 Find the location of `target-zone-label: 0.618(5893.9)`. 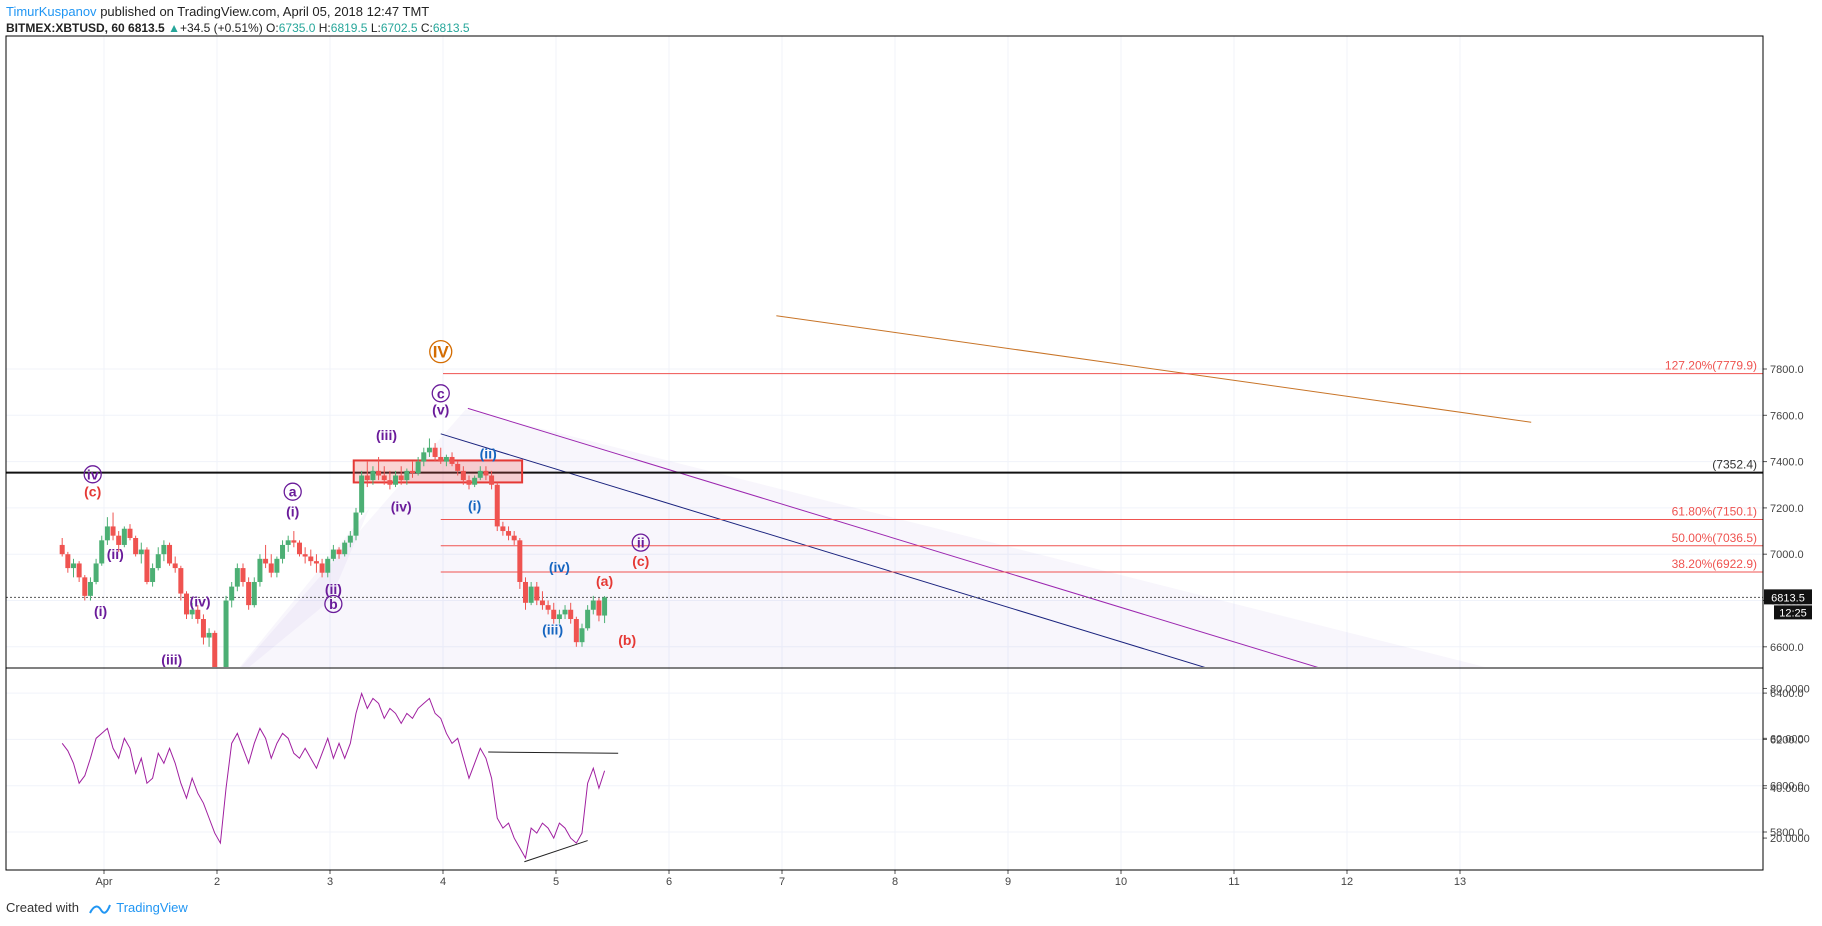

target-zone-label: 0.618(5893.9) is located at coordinates (1719, 802).